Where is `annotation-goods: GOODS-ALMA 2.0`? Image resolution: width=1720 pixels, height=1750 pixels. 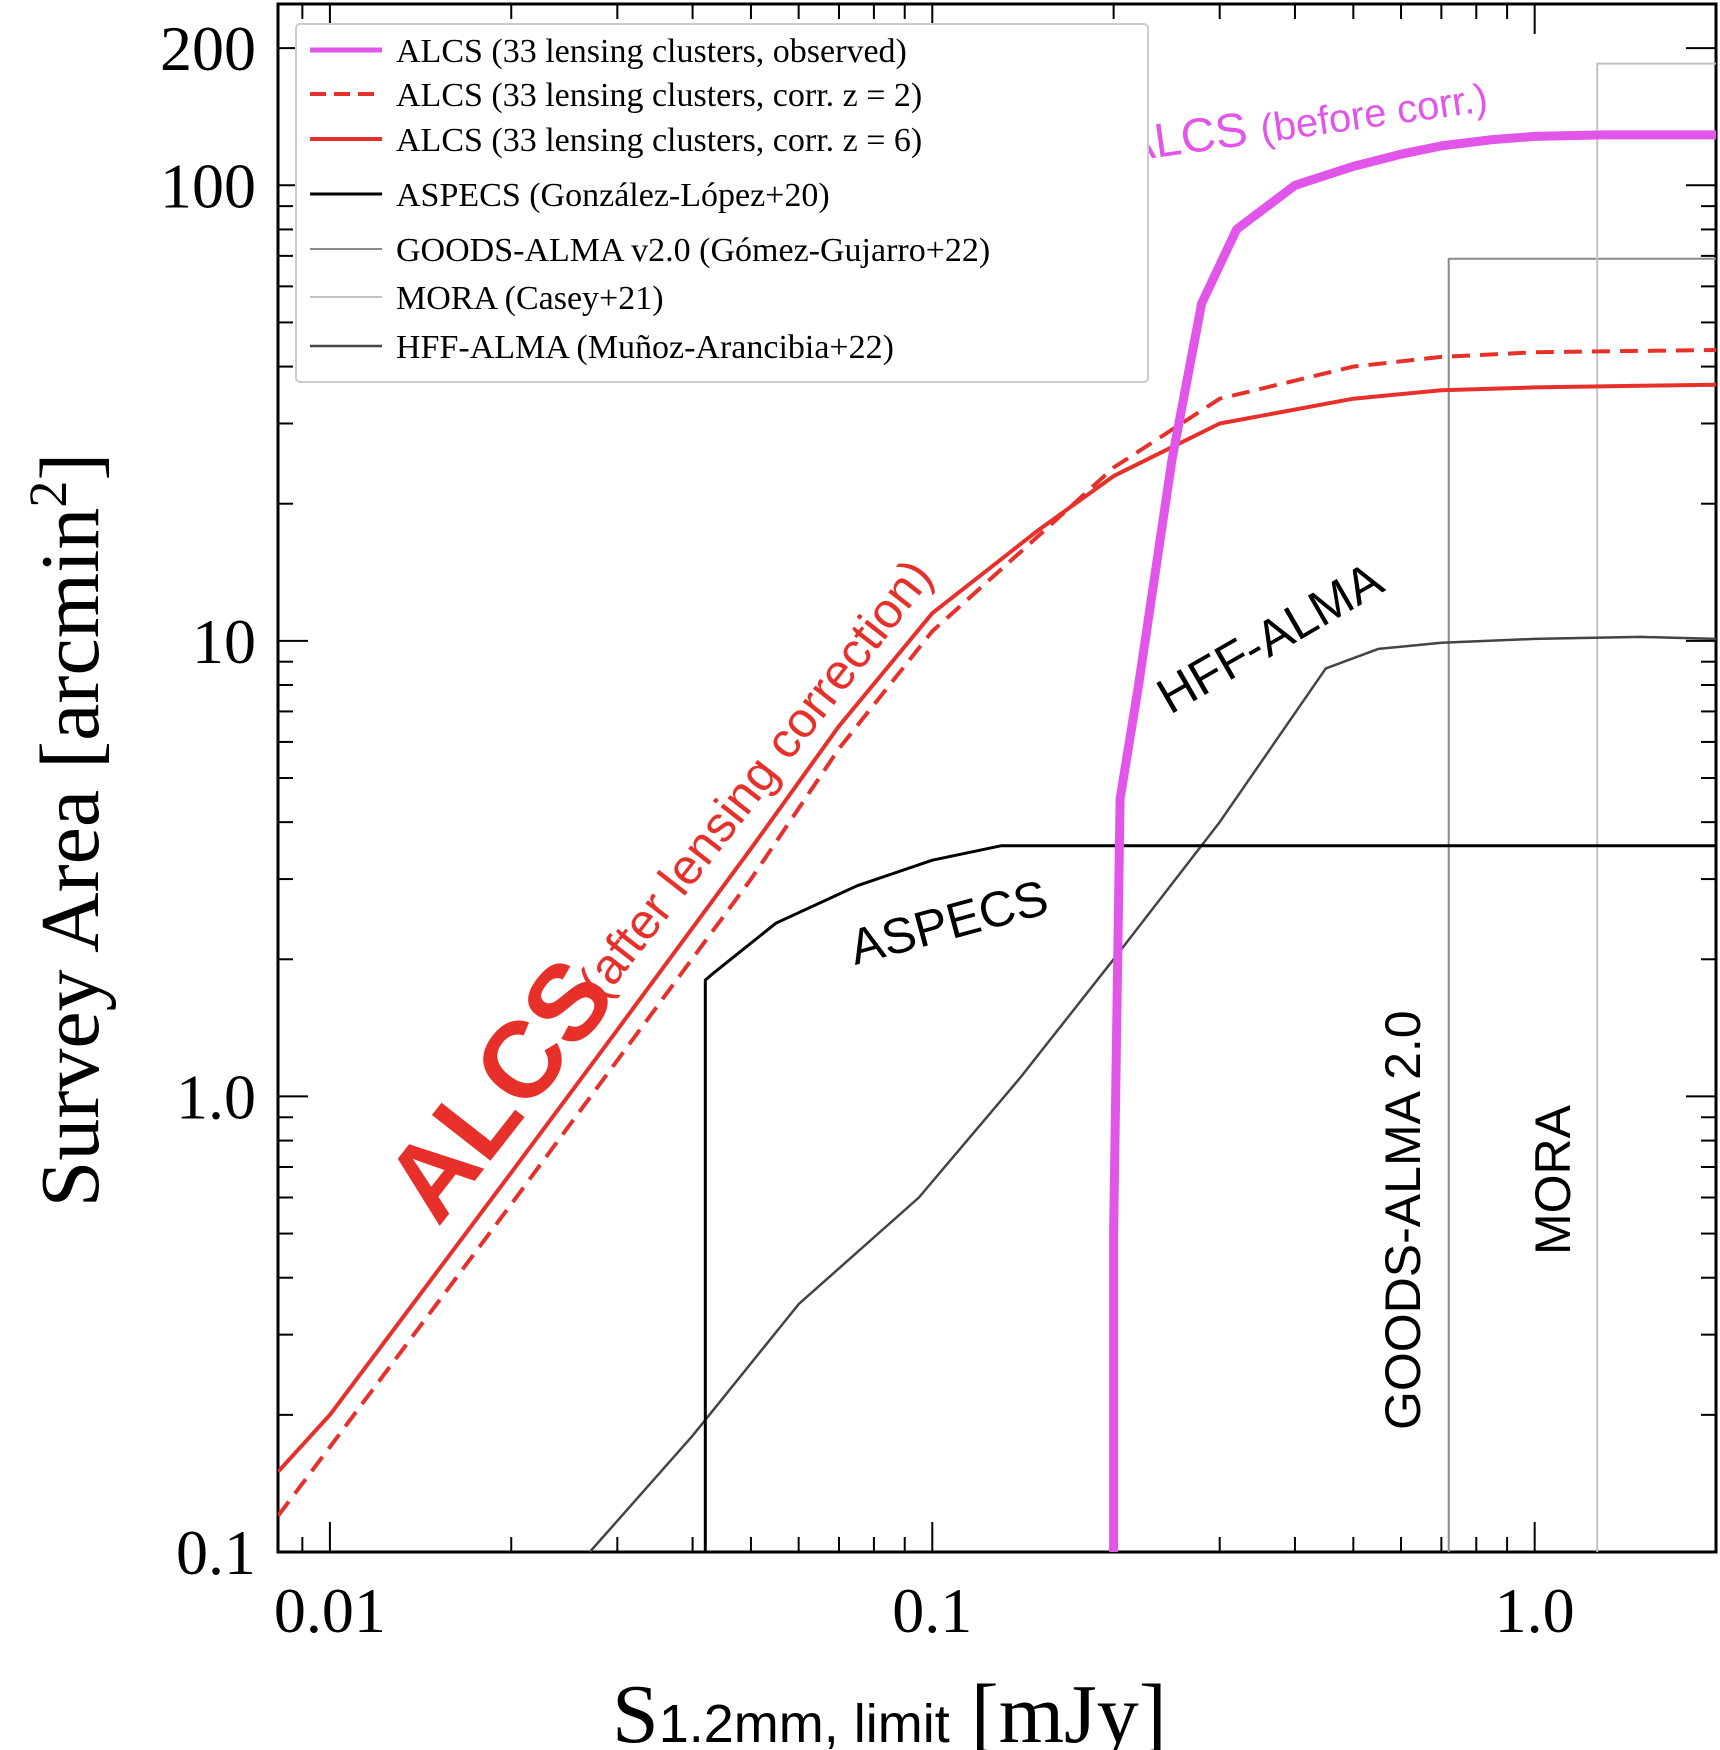
annotation-goods: GOODS-ALMA 2.0 is located at coordinates (1403, 1220).